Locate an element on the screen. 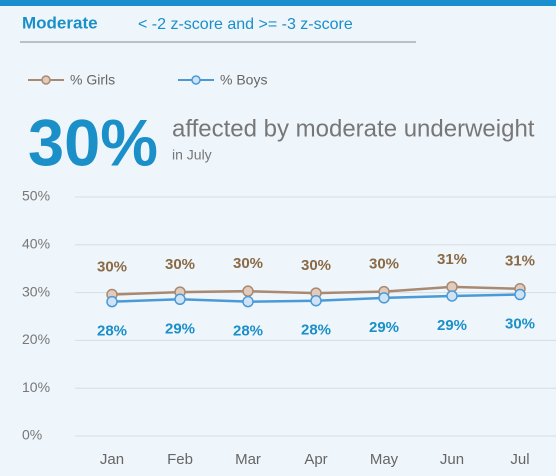 Image resolution: width=556 pixels, height=476 pixels. y-tick-label: 10% is located at coordinates (36, 387).